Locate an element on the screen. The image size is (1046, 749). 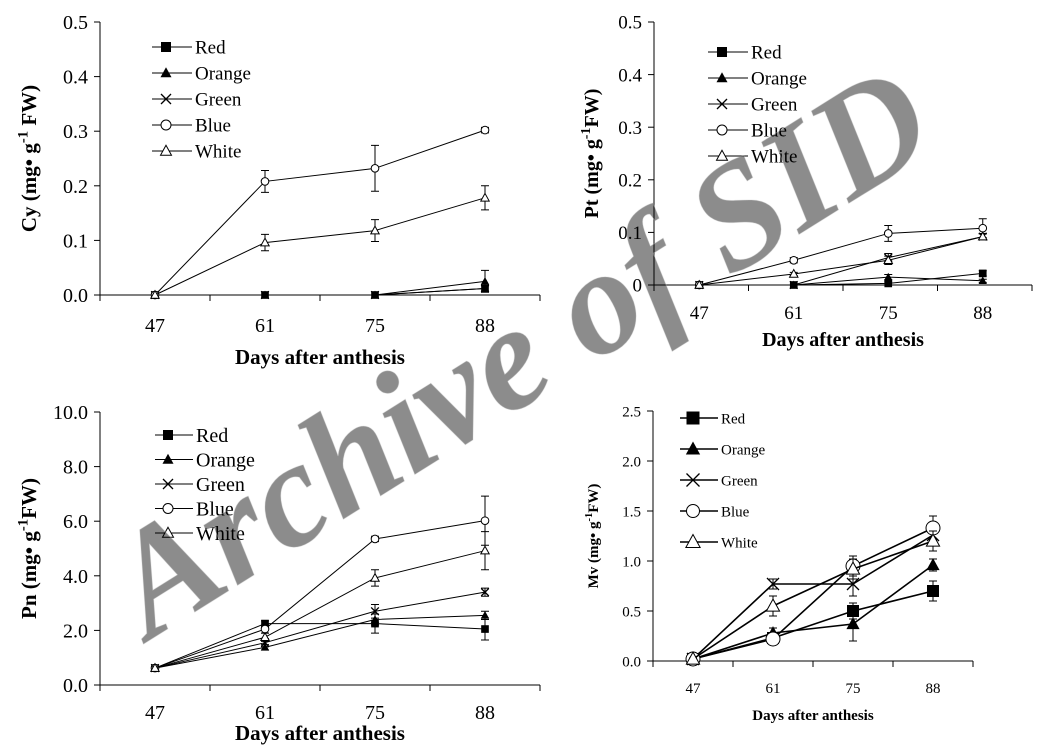
series-white is located at coordinates (813, 597).